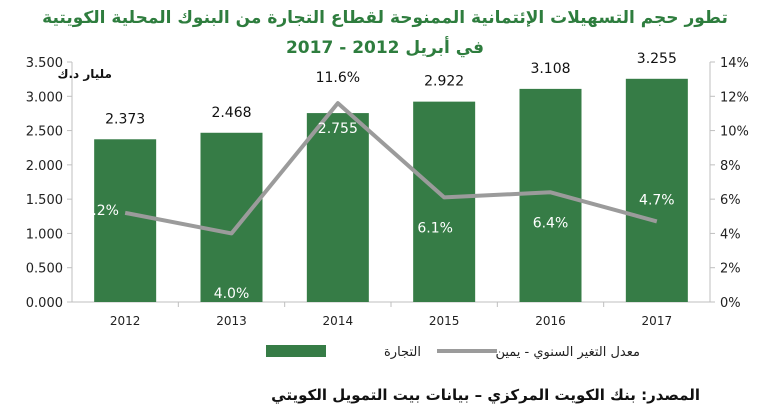  I want to click on x-axis-tick-label: 2017, so click(657, 321).